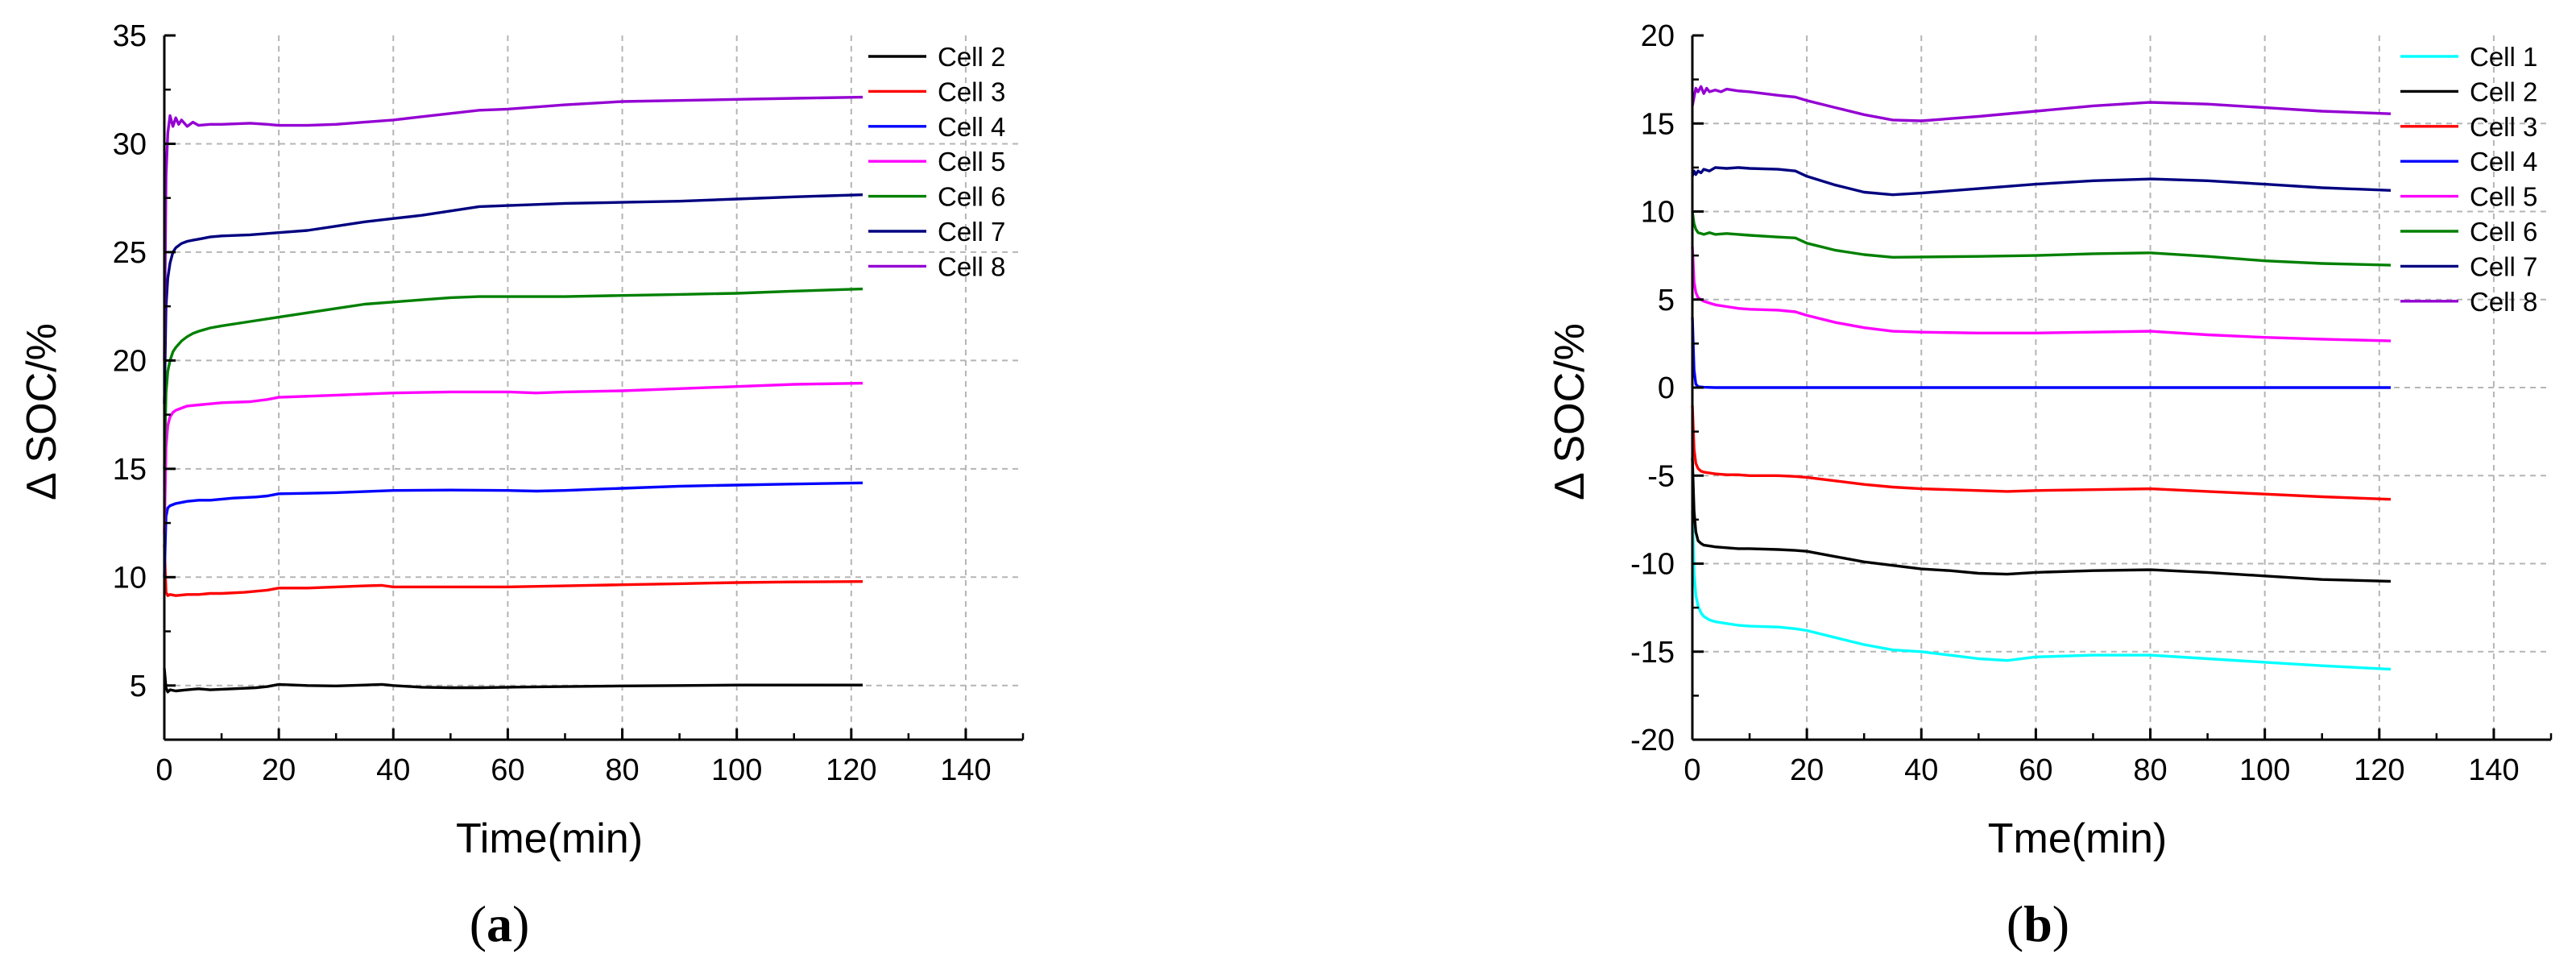 The height and width of the screenshot is (979, 2576). Describe the element at coordinates (1652, 653) in the screenshot. I see `y-tick-label: -15` at that location.